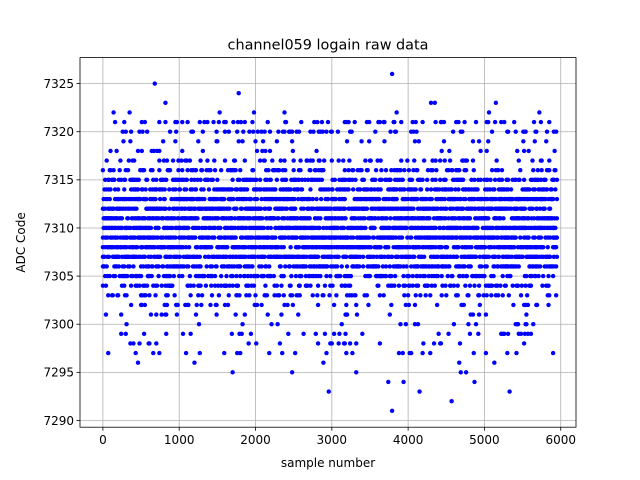 The image size is (640, 480). Describe the element at coordinates (332, 440) in the screenshot. I see `x-tick-label: 3000` at that location.